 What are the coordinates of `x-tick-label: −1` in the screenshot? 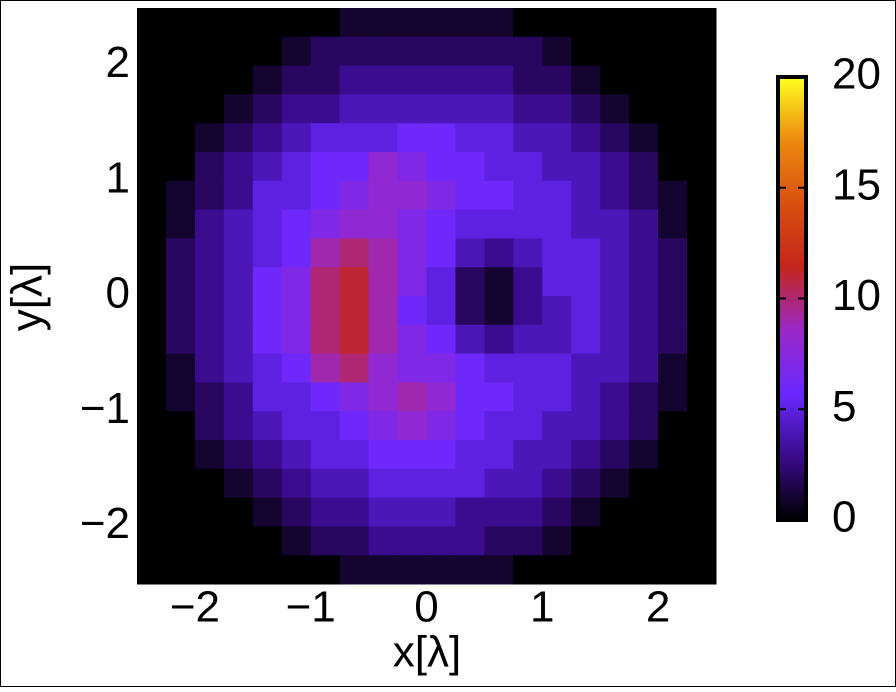 It's located at (311, 607).